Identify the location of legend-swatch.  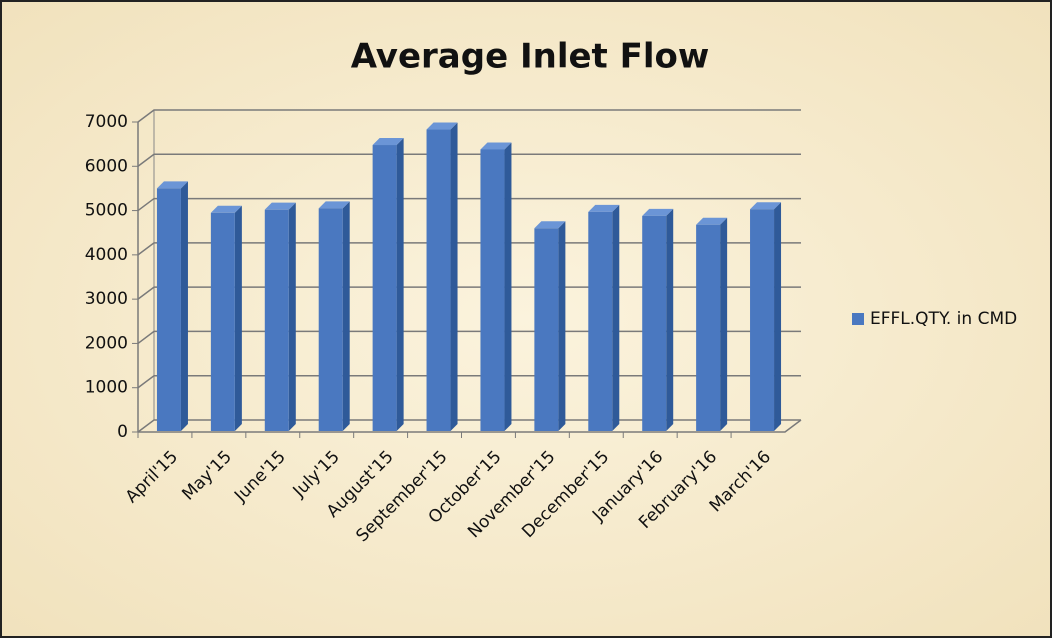
(858, 319).